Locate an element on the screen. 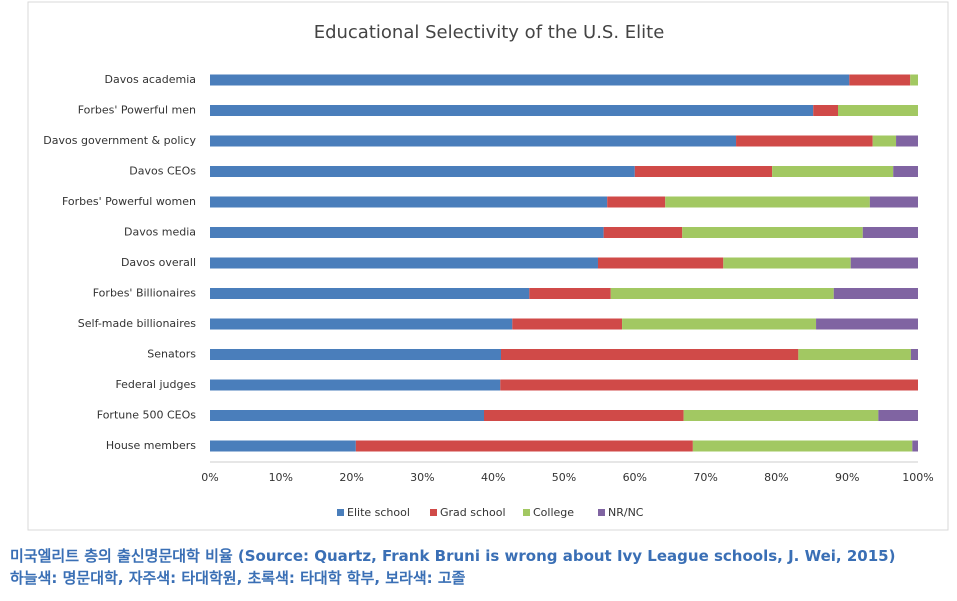  legend-label: Grad school is located at coordinates (473, 512).